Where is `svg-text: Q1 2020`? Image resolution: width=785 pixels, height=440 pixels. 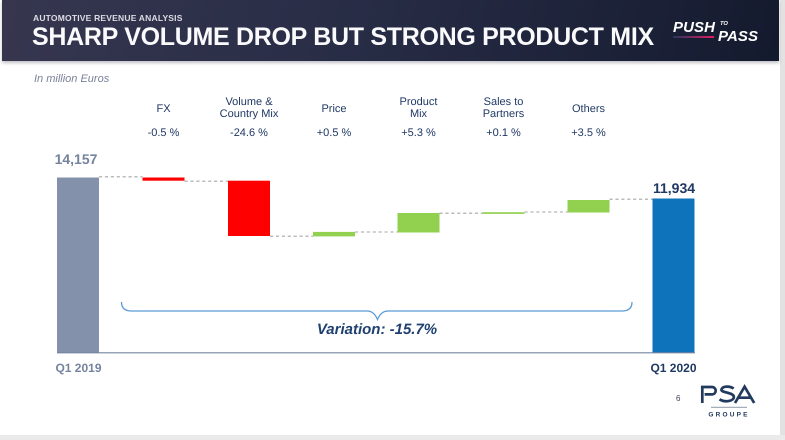
svg-text: Q1 2020 is located at coordinates (673, 368).